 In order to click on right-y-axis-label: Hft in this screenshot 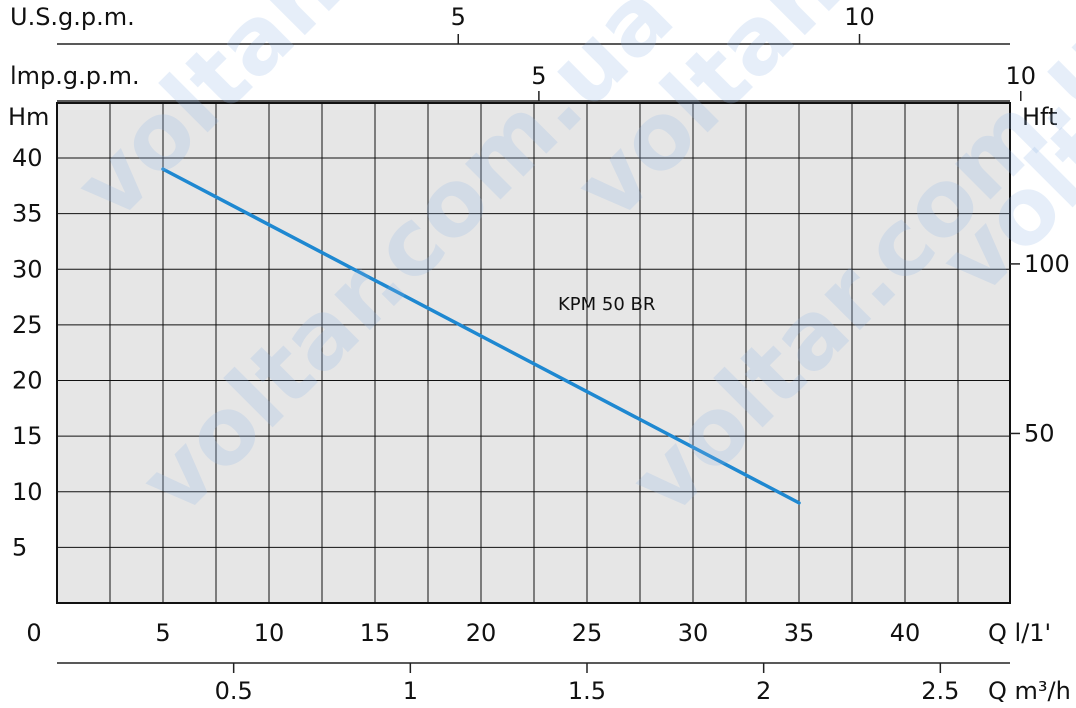, I will do `click(1039, 117)`.